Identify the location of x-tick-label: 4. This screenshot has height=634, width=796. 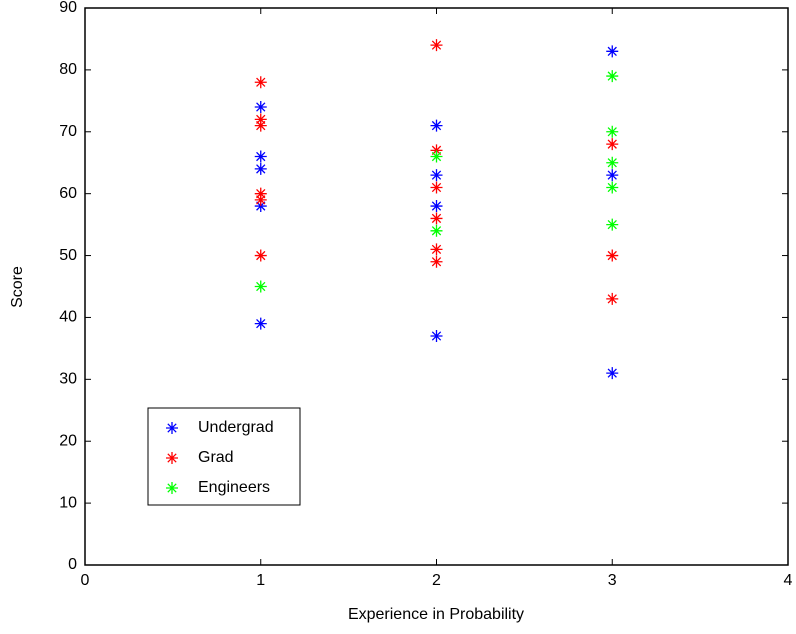
(788, 580).